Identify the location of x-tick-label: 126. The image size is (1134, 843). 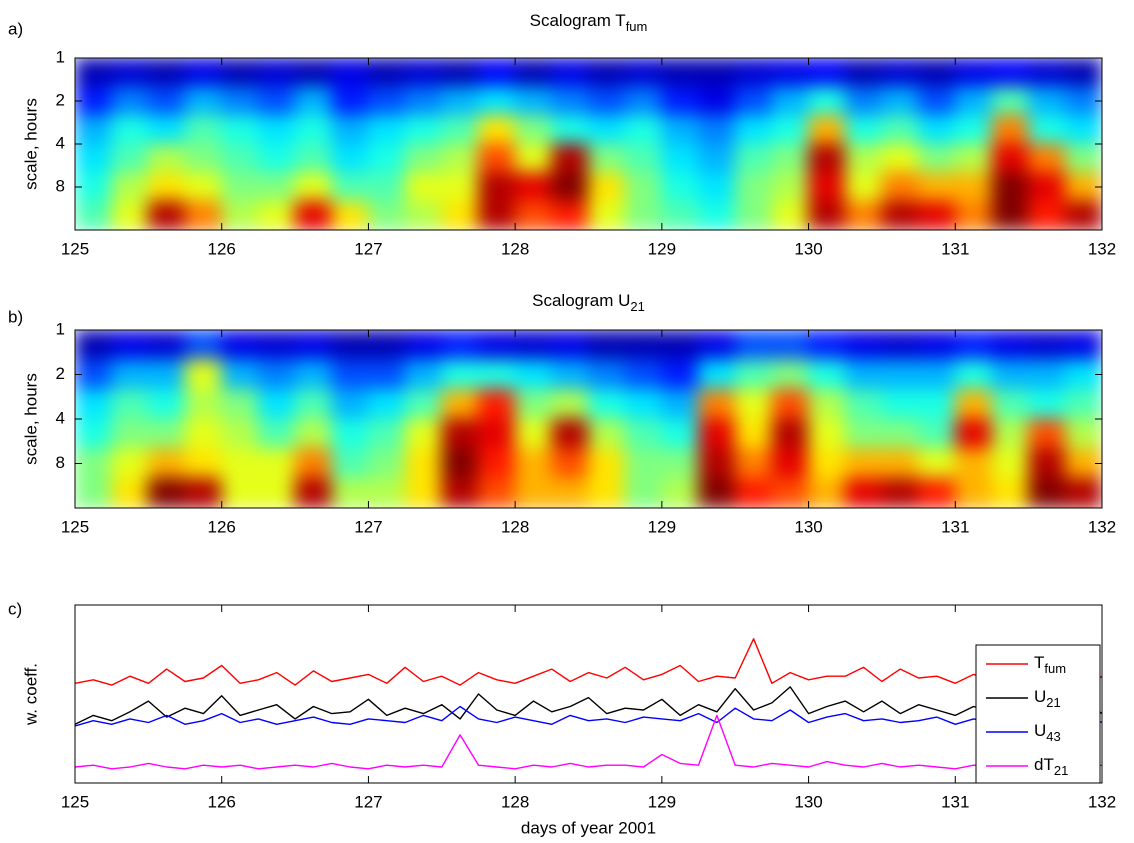
(222, 526).